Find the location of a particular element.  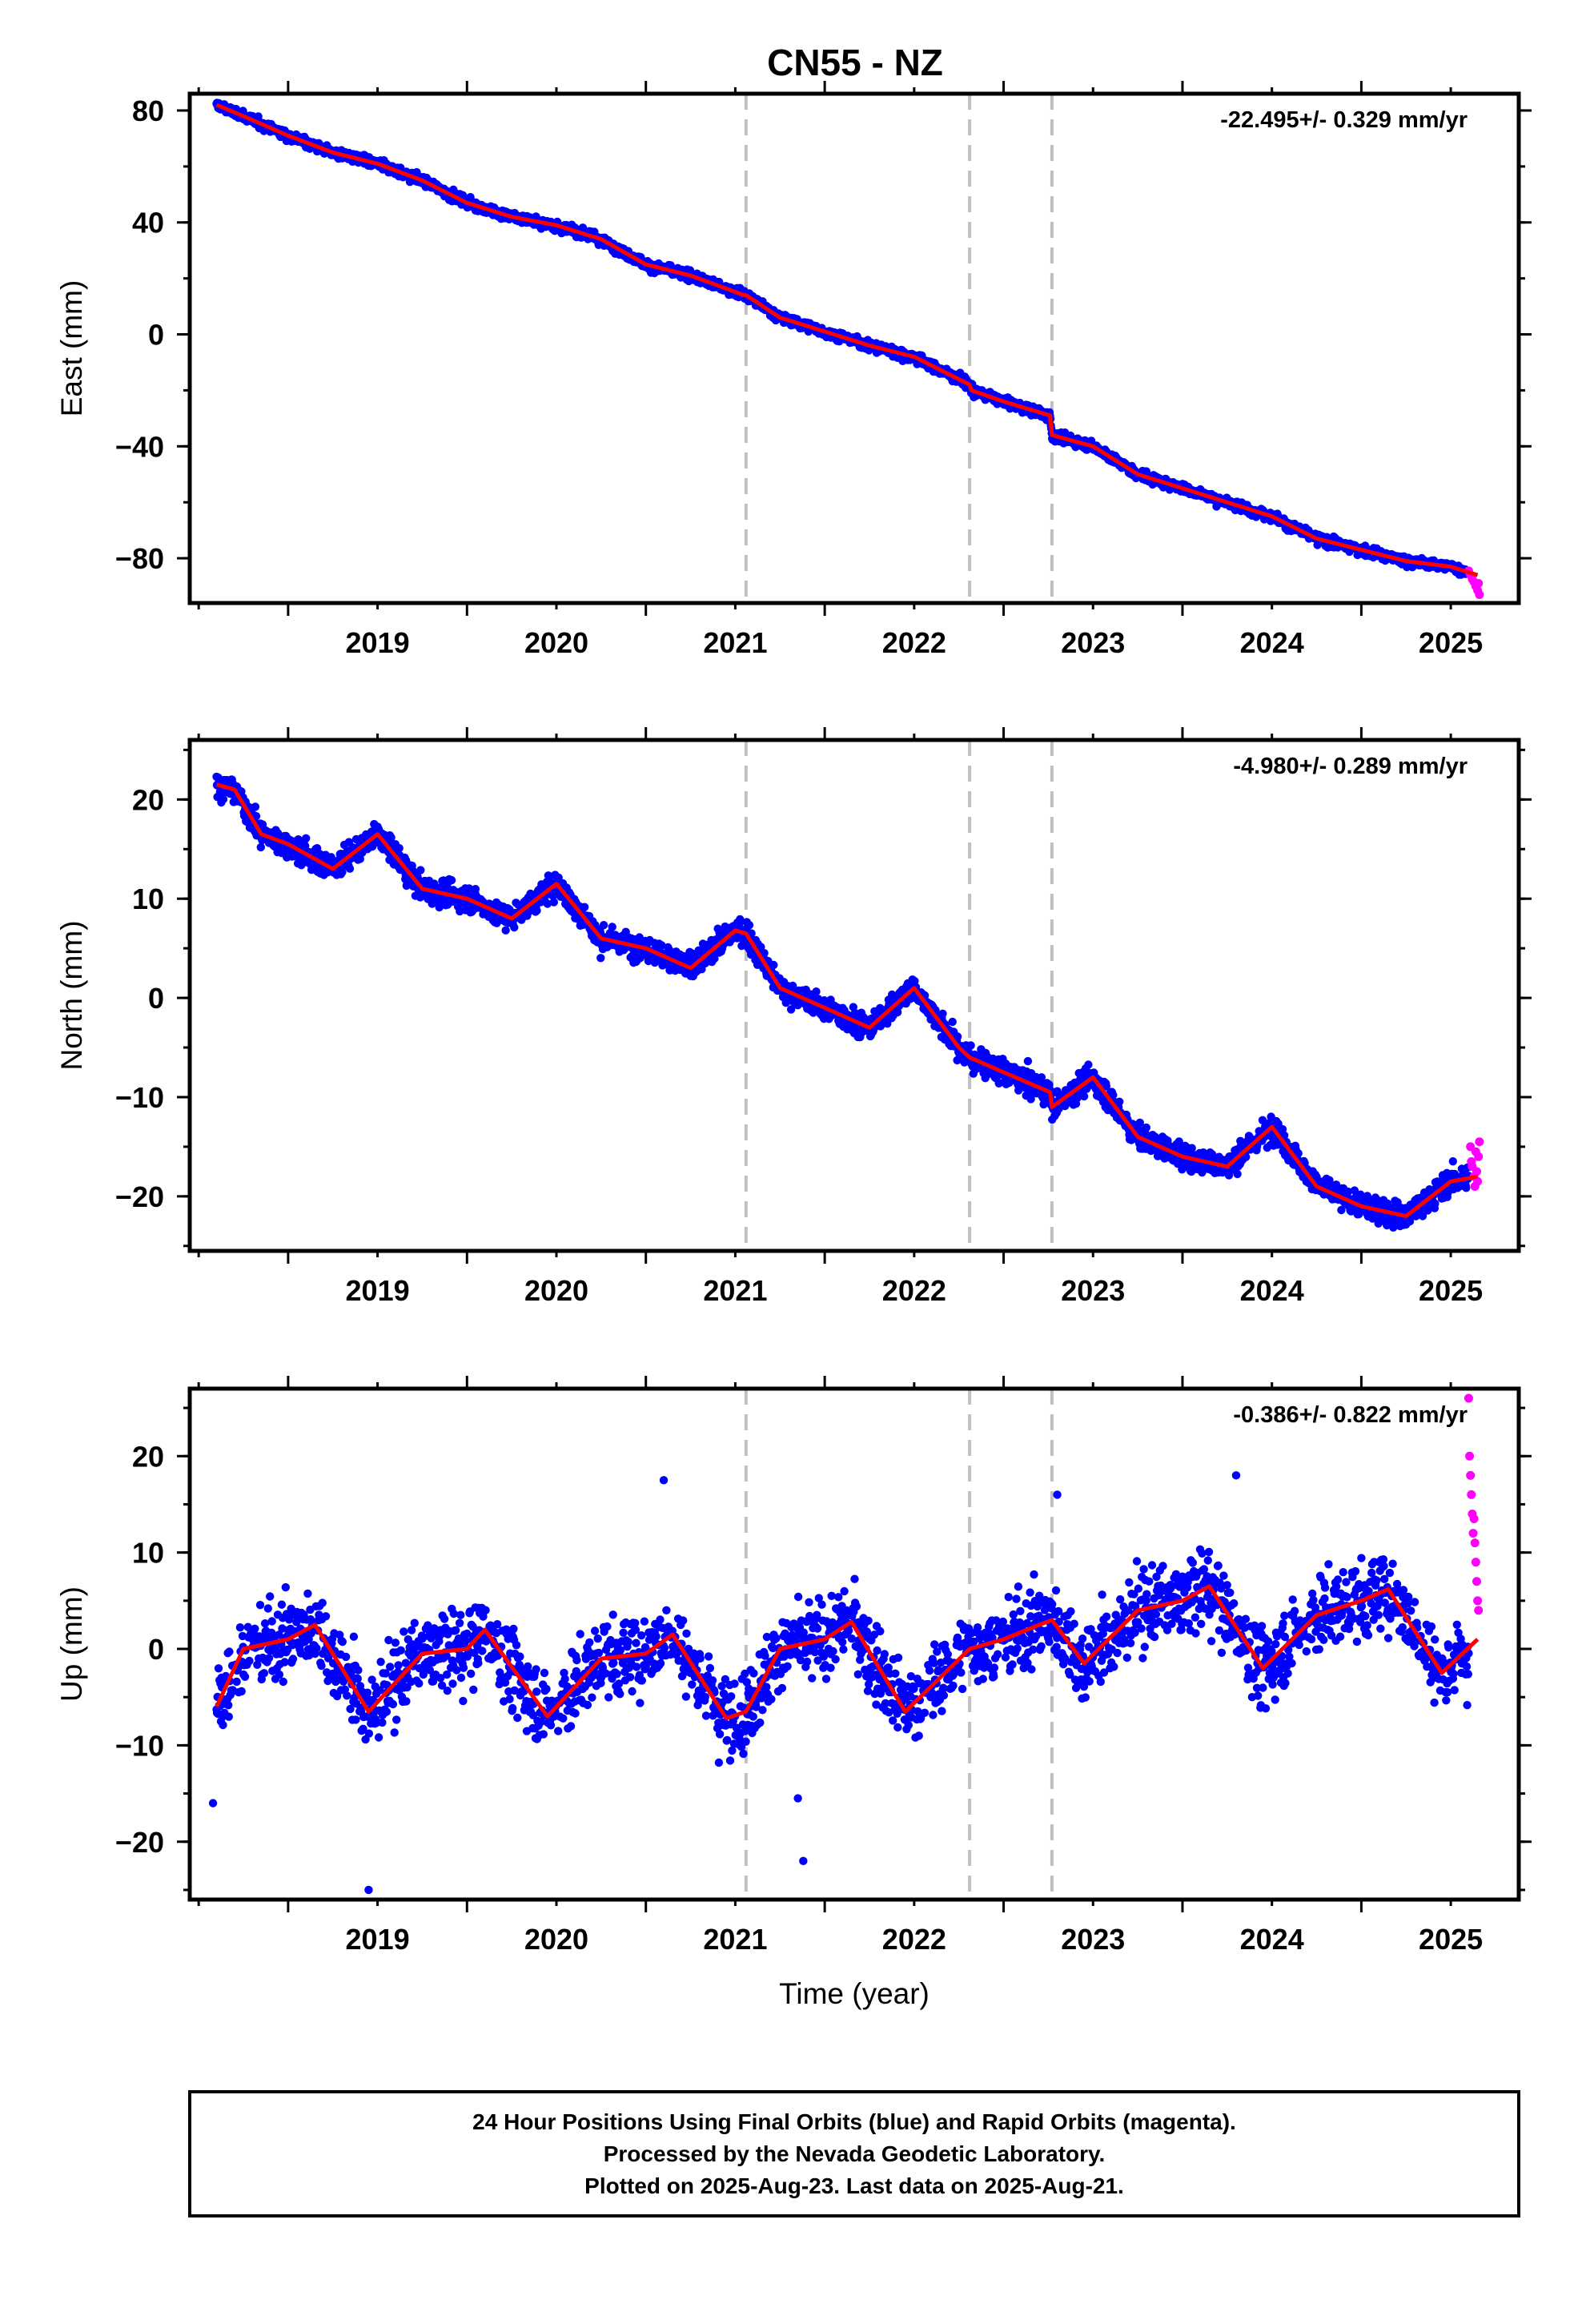

east-rate-label: -22.495+/- 0.329 mm/yr is located at coordinates (1344, 120).